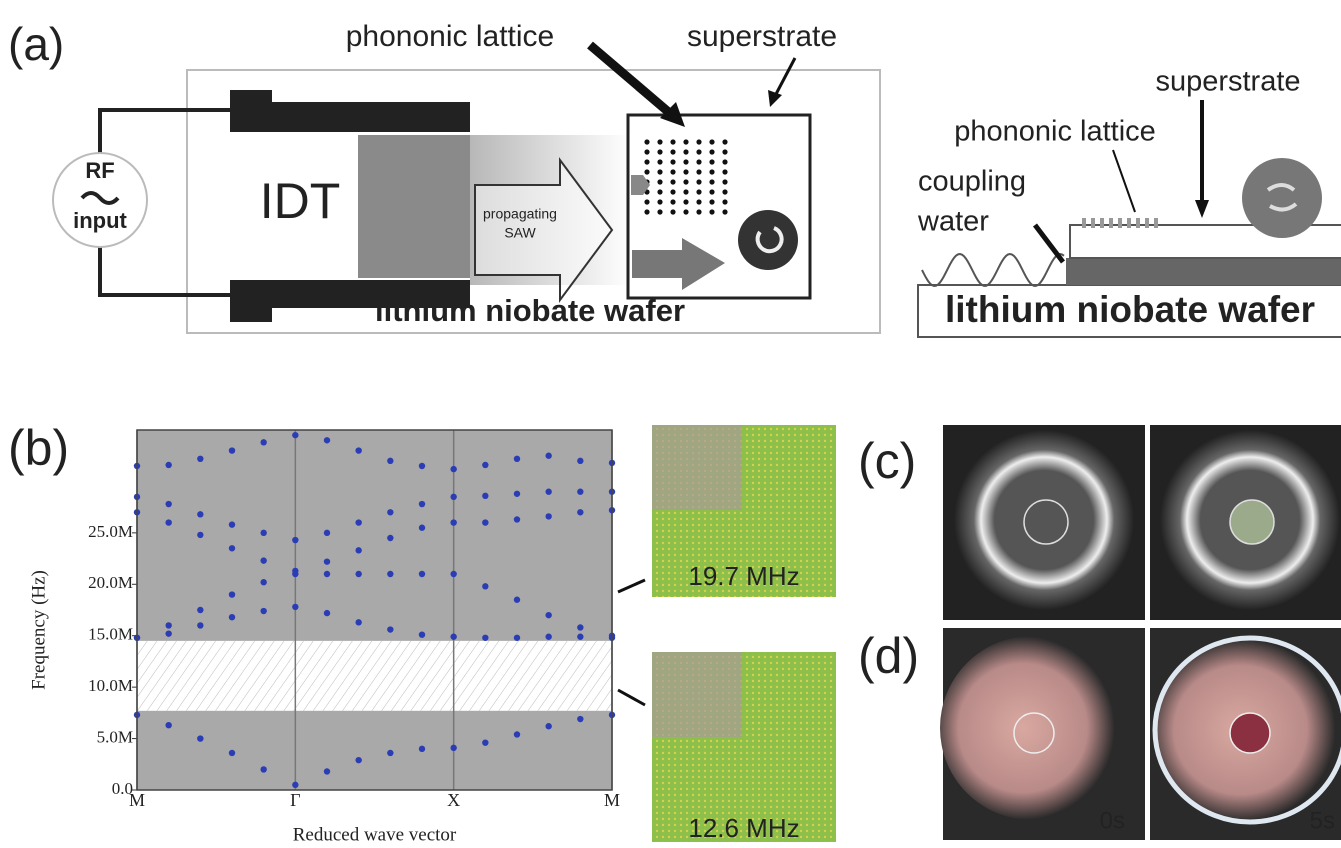 This screenshot has width=1341, height=848. I want to click on x-tick-label: M, so click(612, 800).